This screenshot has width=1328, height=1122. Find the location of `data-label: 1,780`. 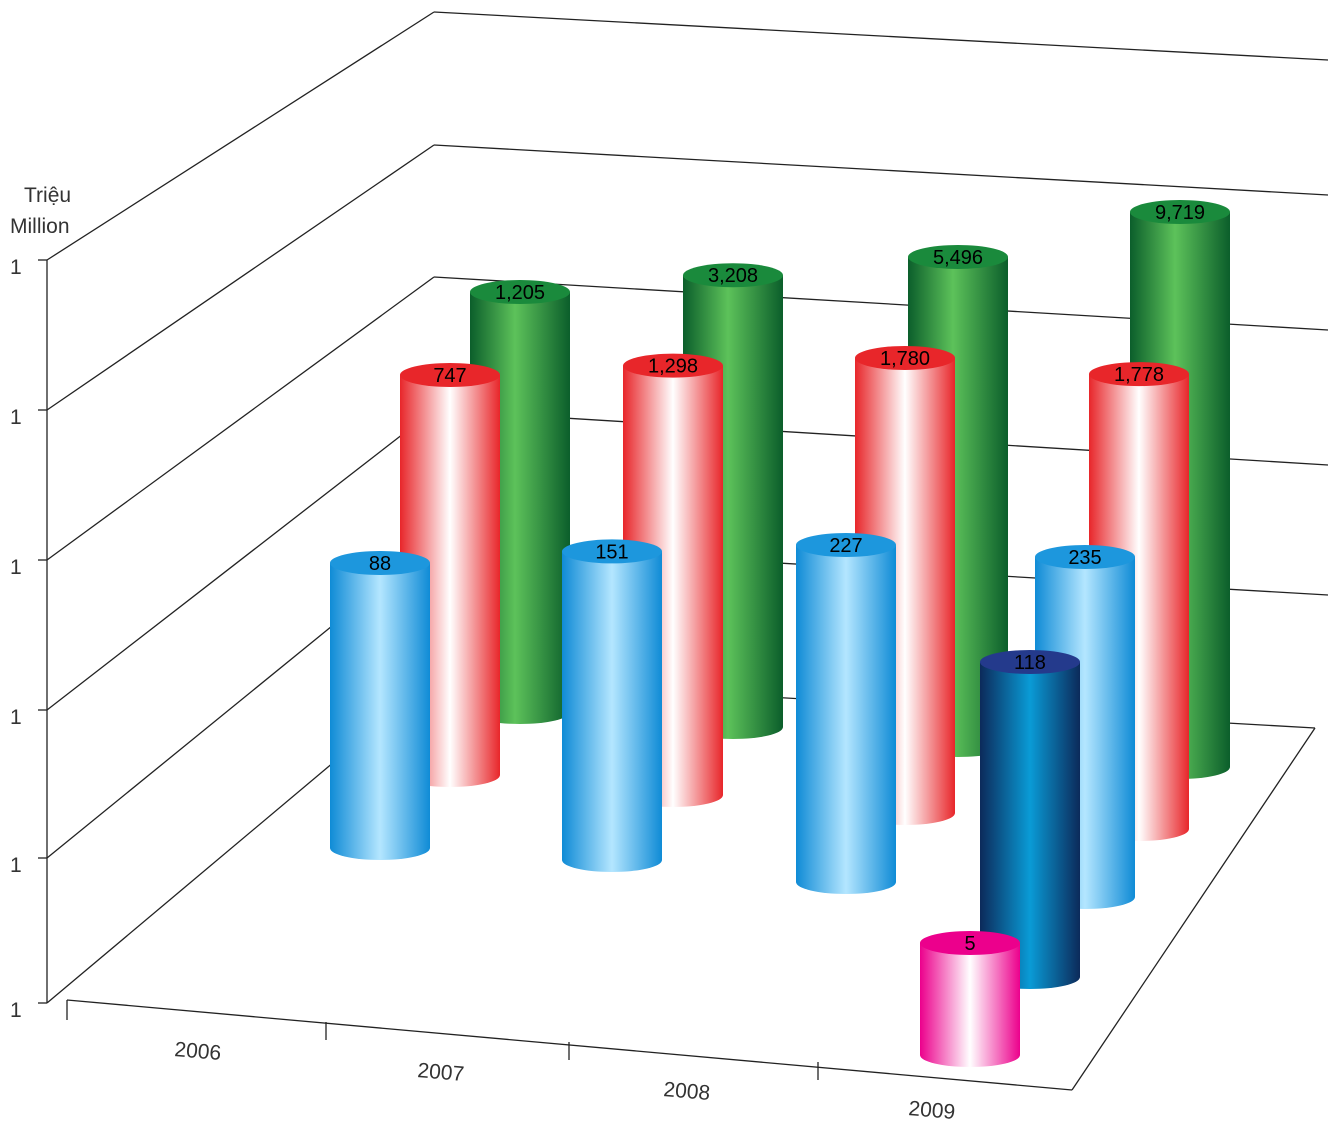

data-label: 1,780 is located at coordinates (905, 359).